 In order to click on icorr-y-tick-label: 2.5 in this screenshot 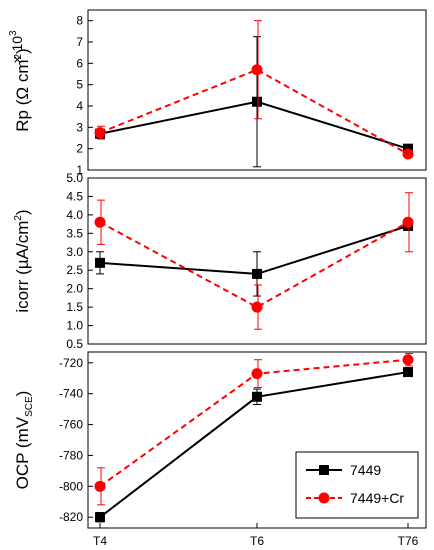, I will do `click(74, 270)`.